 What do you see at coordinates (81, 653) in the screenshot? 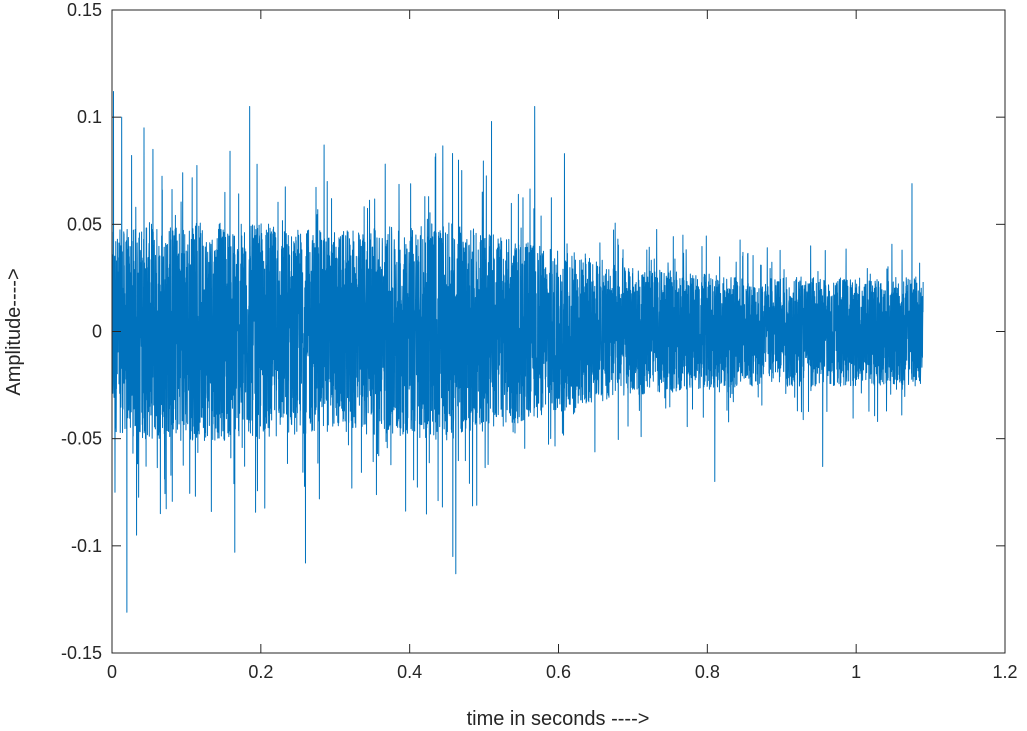
I see `y-tick-label: -0.15` at bounding box center [81, 653].